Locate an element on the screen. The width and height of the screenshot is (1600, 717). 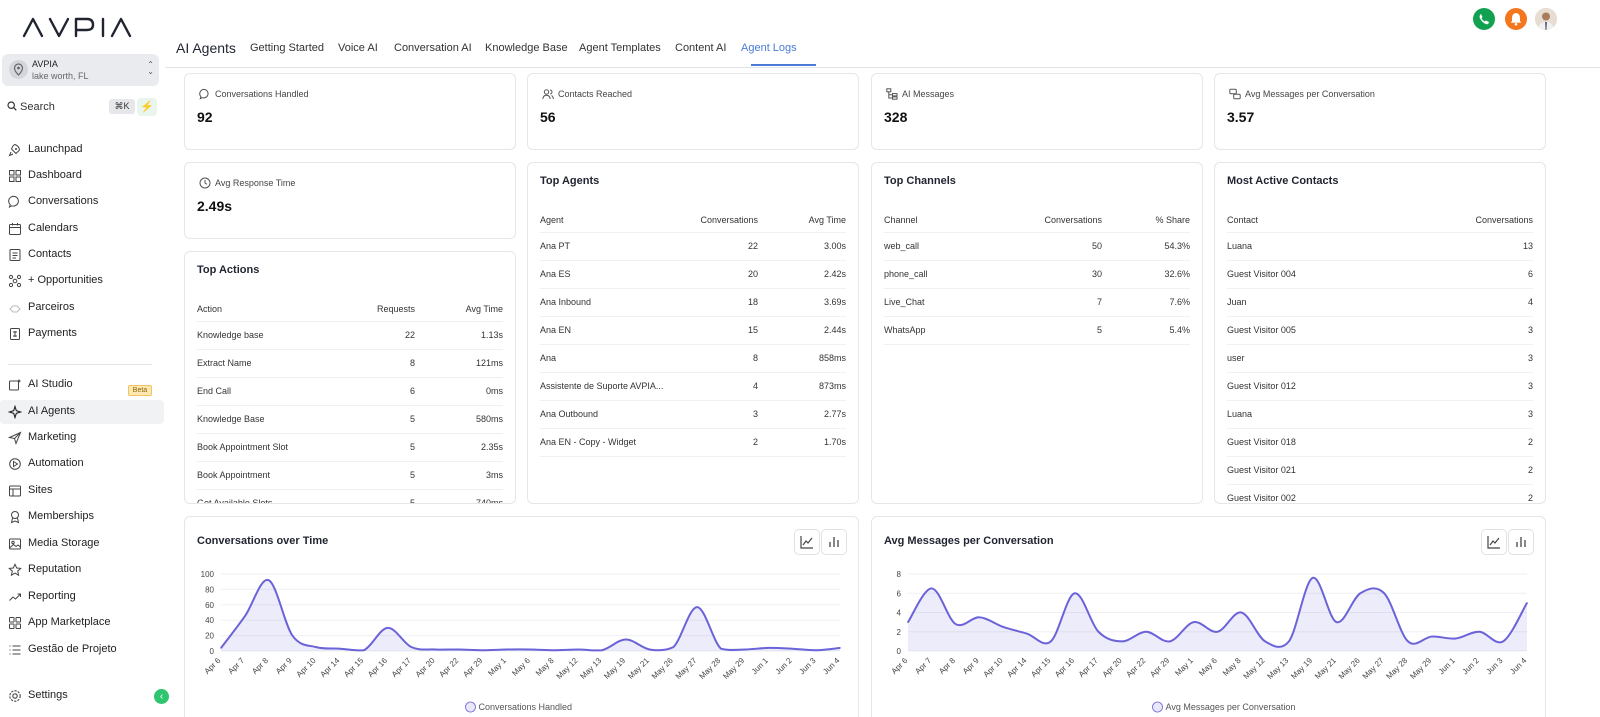
sidebar-item-opportunities: + Opportunities is located at coordinates (82, 281).